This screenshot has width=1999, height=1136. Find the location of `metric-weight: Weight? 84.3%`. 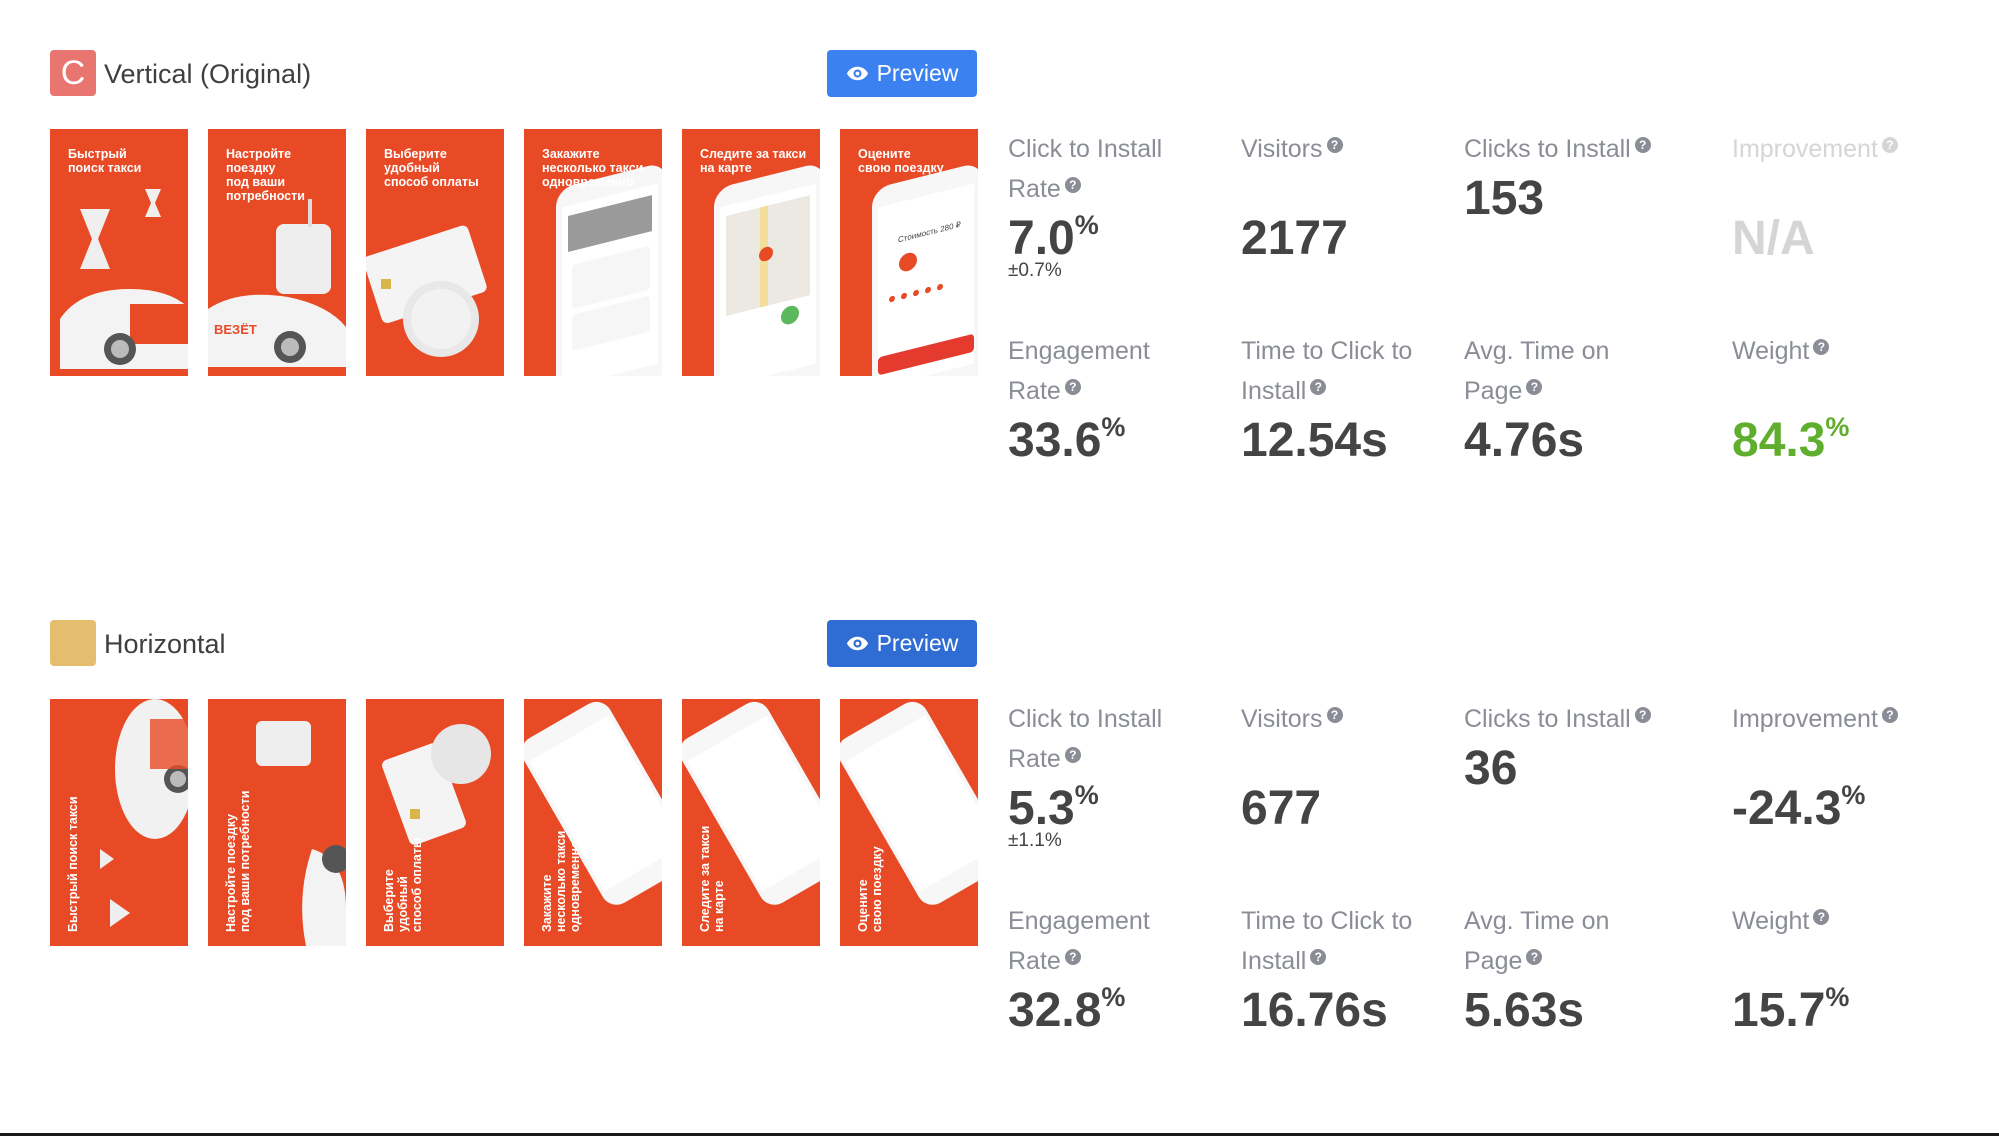

metric-weight: Weight? 84.3% is located at coordinates (1837, 400).